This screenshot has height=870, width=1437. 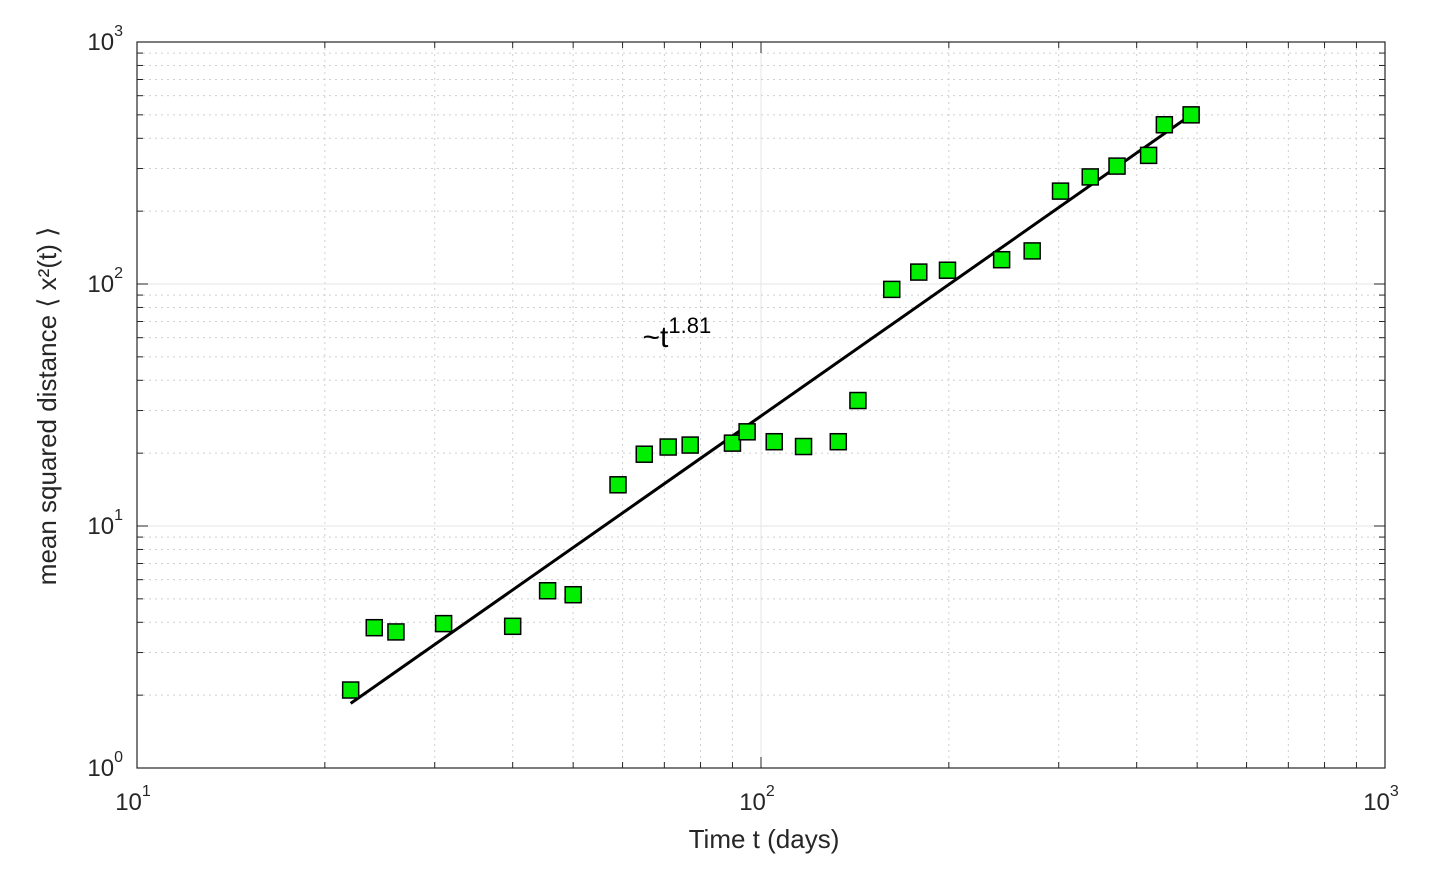 What do you see at coordinates (770, 791) in the screenshot?
I see `x-tick-label-exponent: 2` at bounding box center [770, 791].